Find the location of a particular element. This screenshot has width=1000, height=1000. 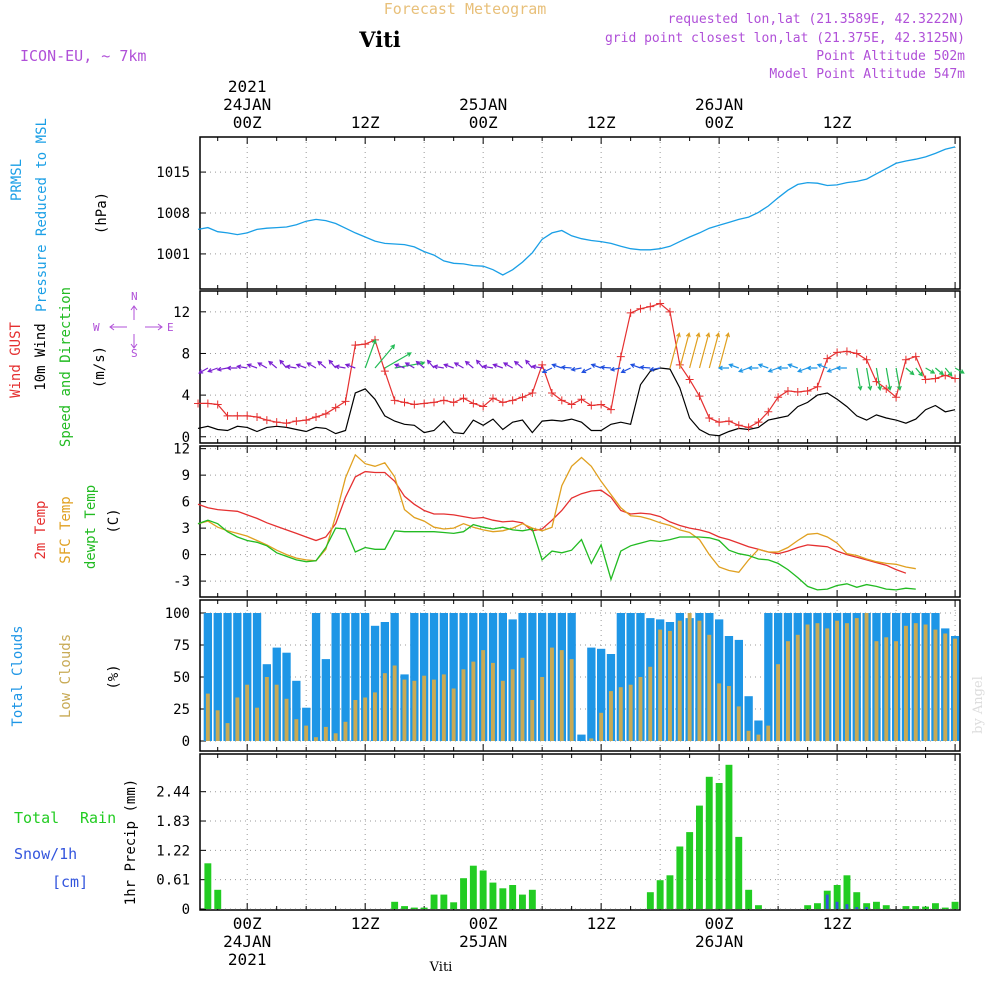

ytick-label-pressure: 1015 is located at coordinates (173, 173).